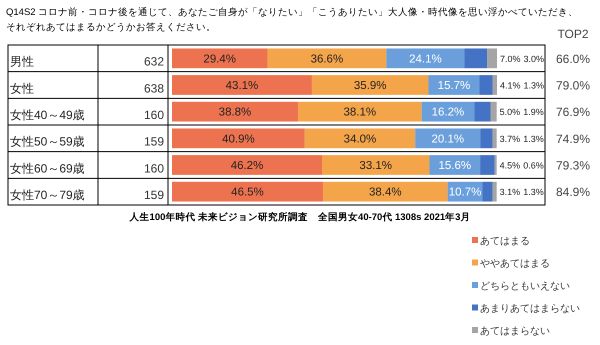  I want to click on data-label: 10.7%, so click(465, 192).